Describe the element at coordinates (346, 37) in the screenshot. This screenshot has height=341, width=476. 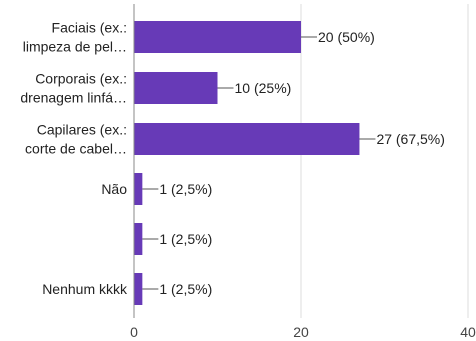
I see `data-label-0: 20 (50%)` at that location.